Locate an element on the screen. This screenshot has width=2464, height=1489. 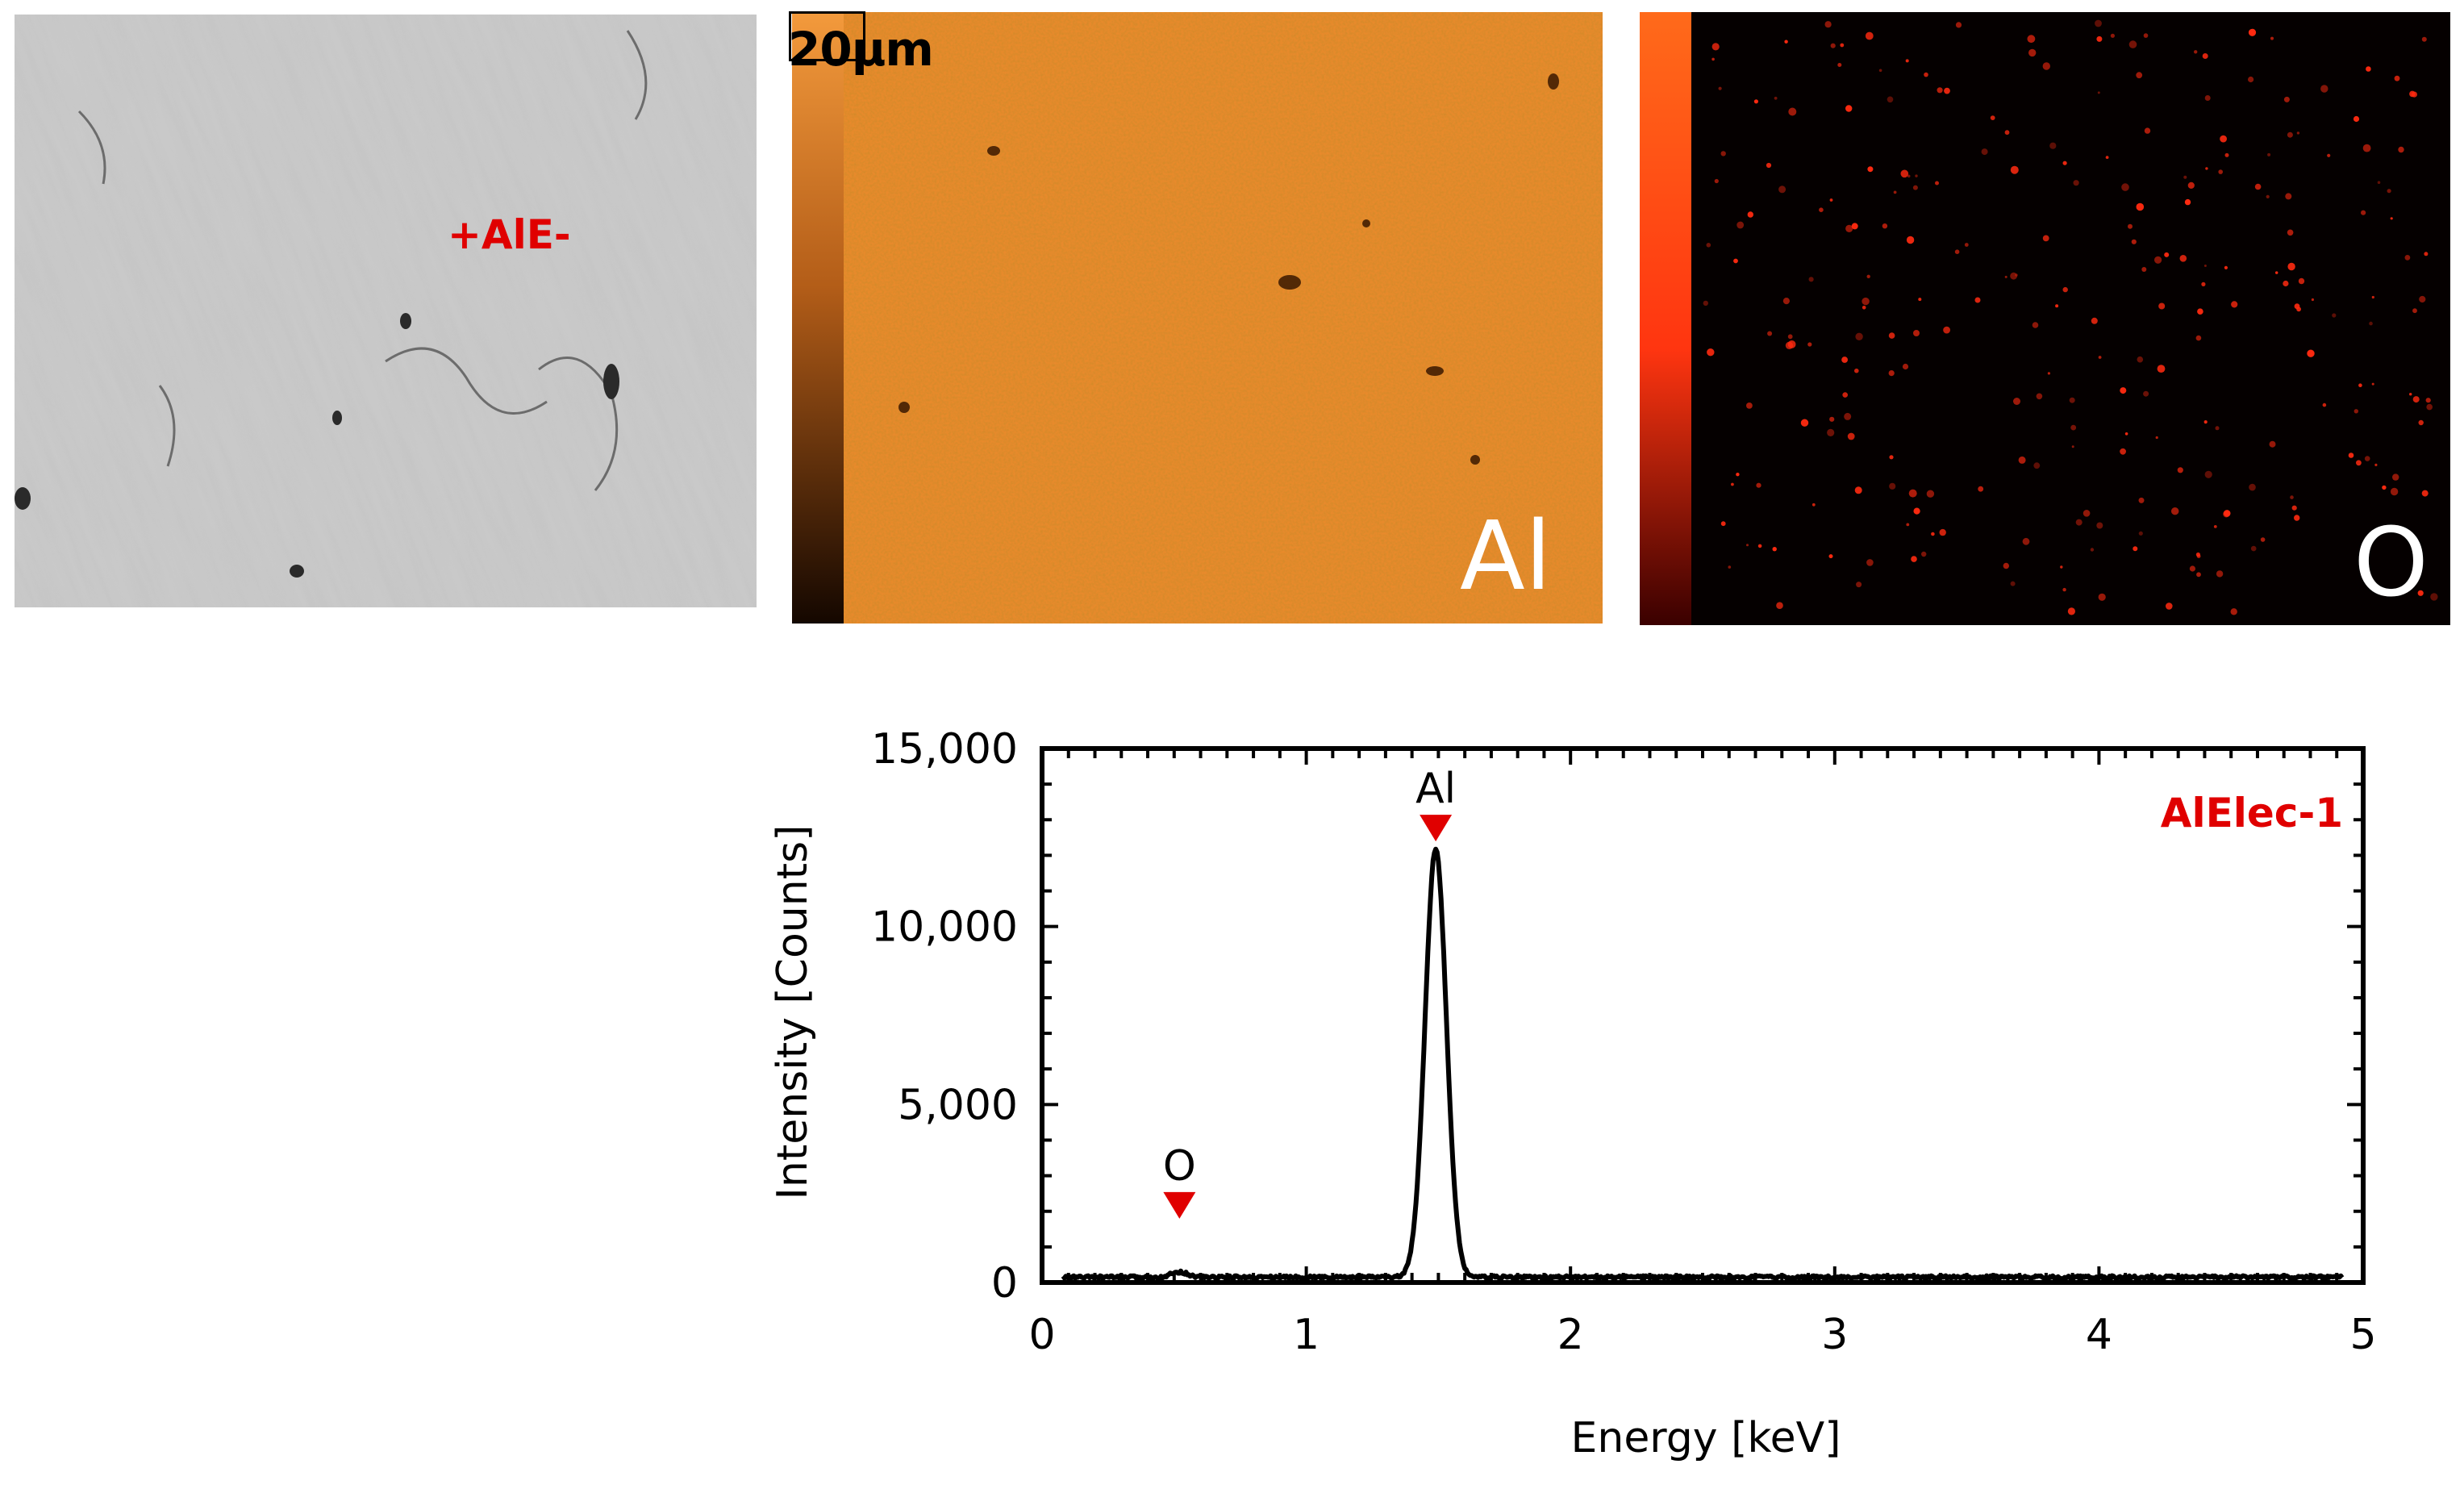
peak-label-o: O is located at coordinates (1179, 1166).